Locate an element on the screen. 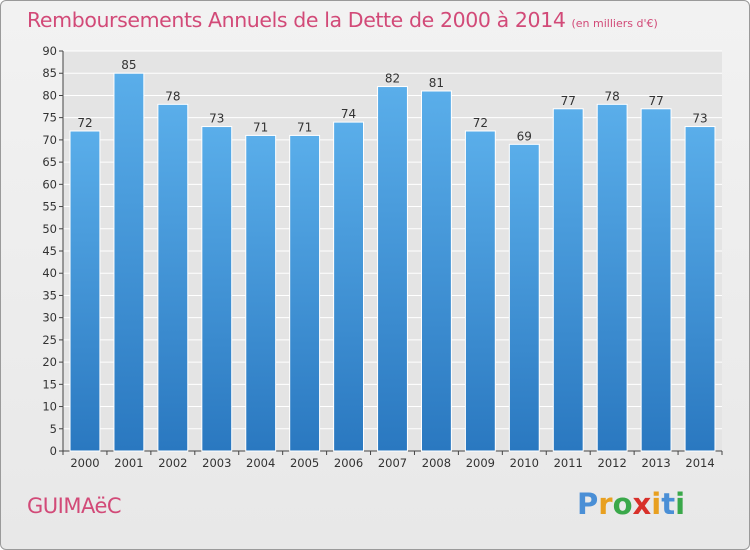  data-label: 82 is located at coordinates (392, 79).